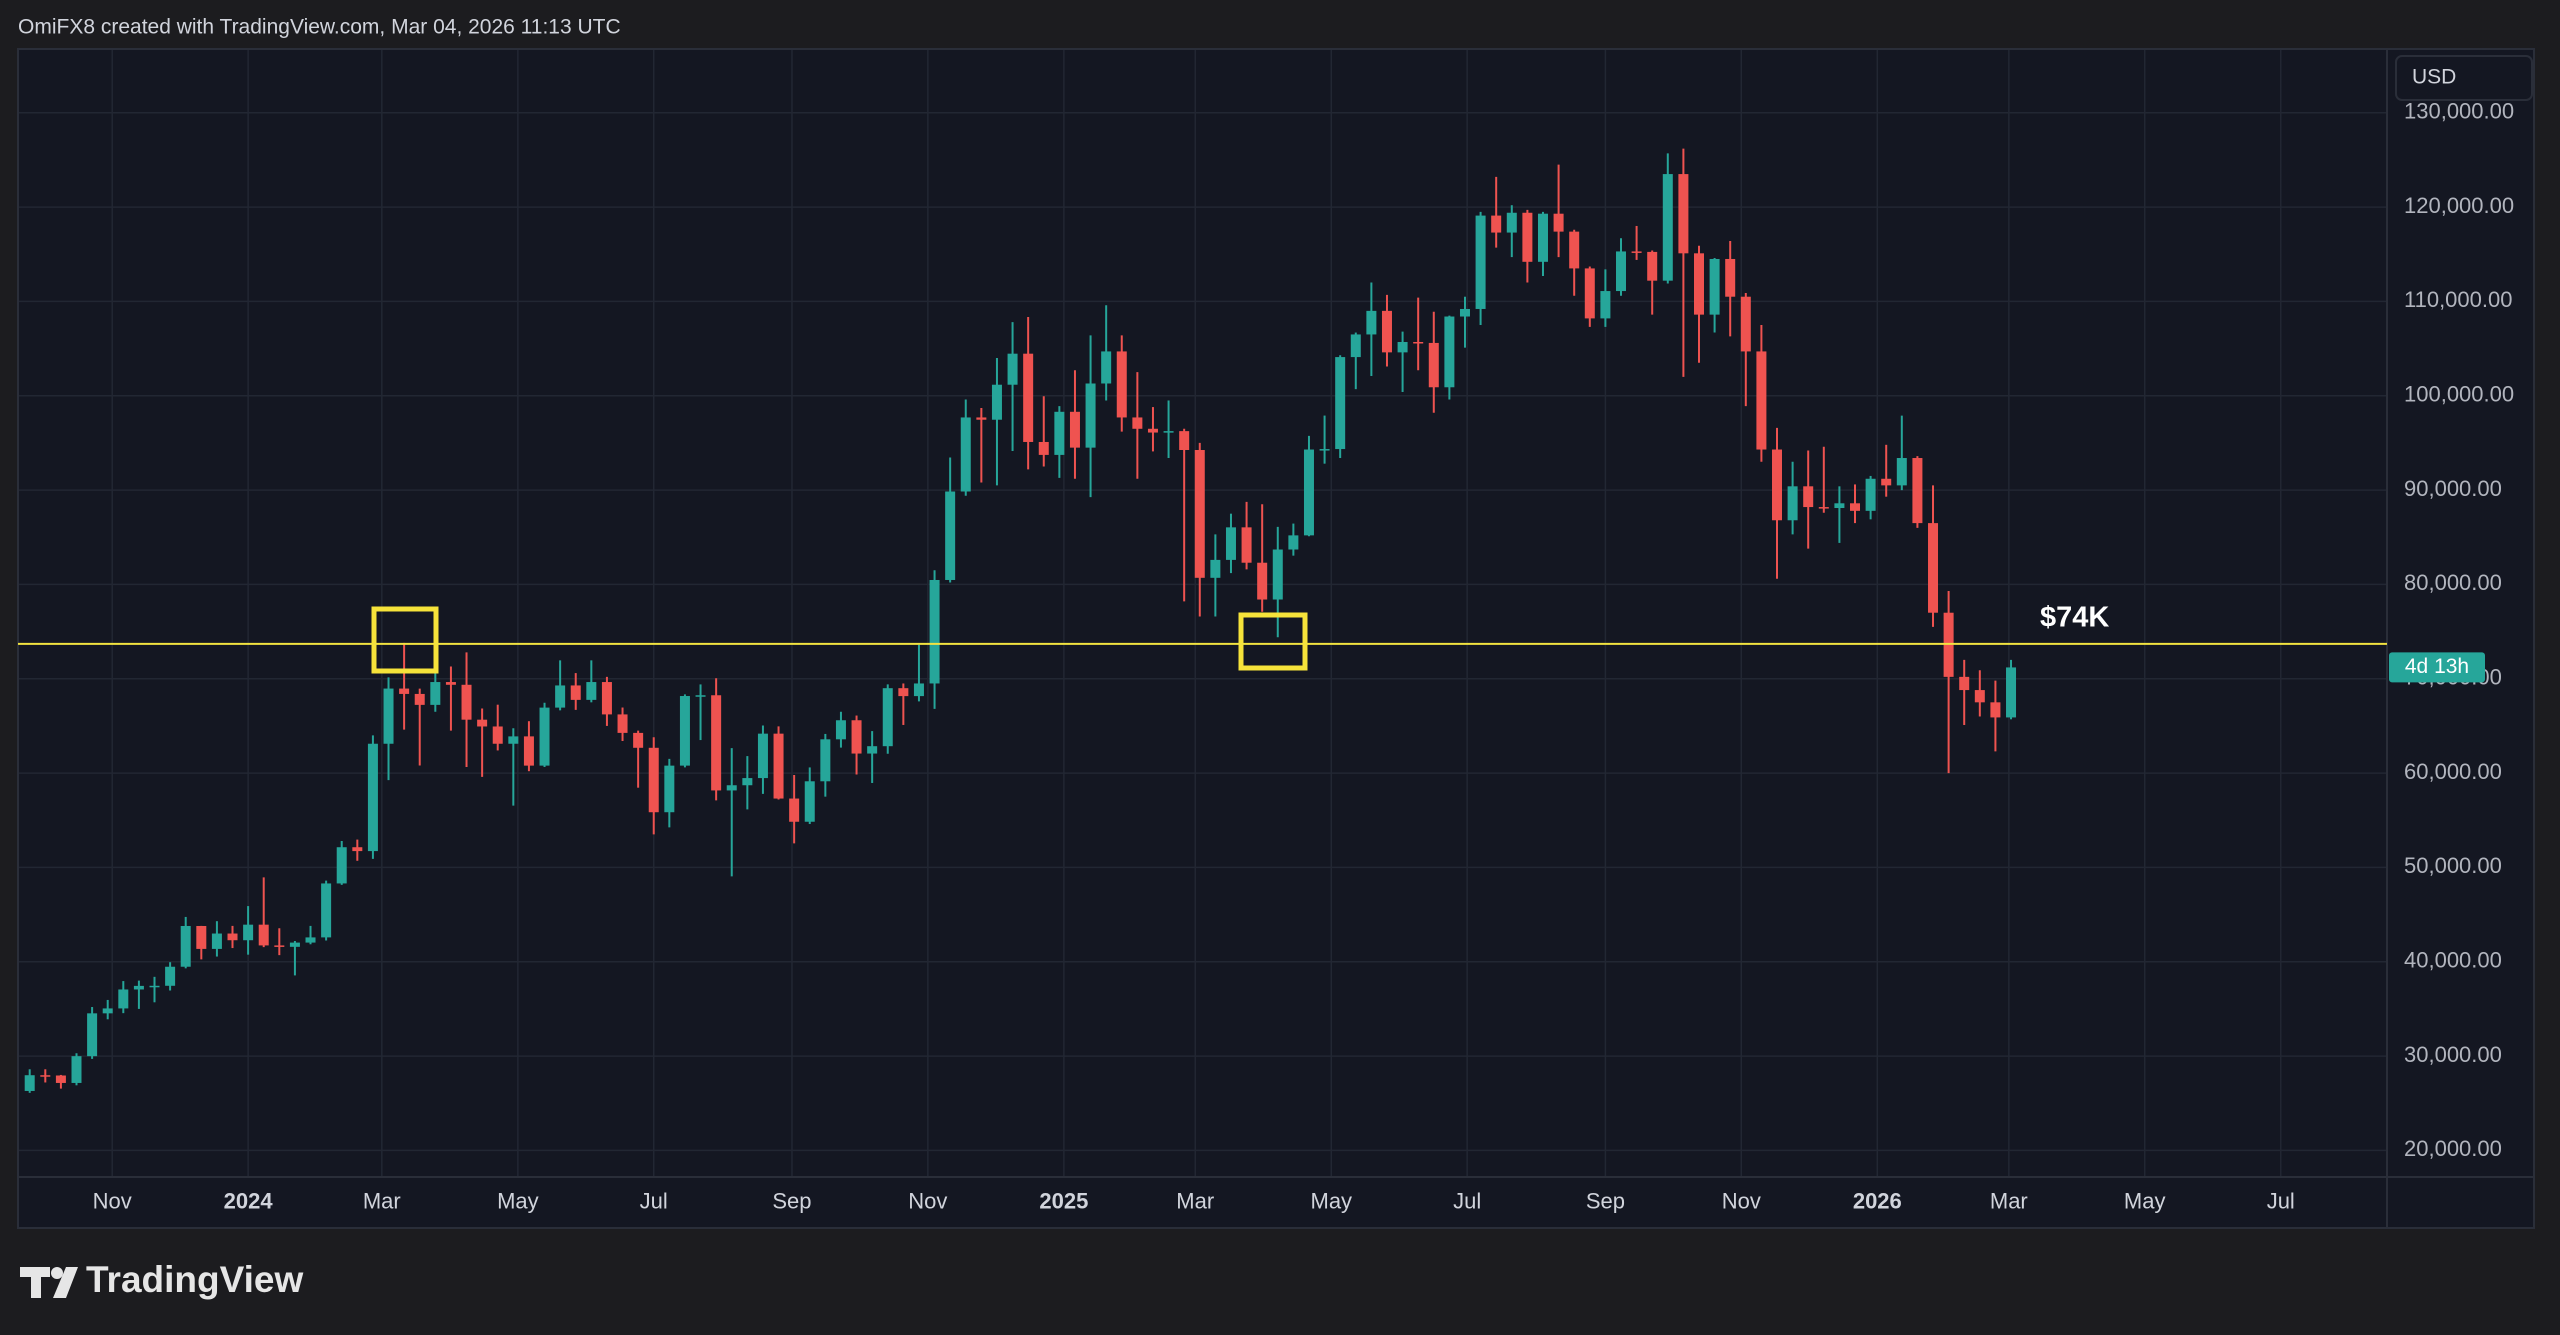 The width and height of the screenshot is (2560, 1335). What do you see at coordinates (1877, 1200) in the screenshot?
I see `x-tick-label: 2026` at bounding box center [1877, 1200].